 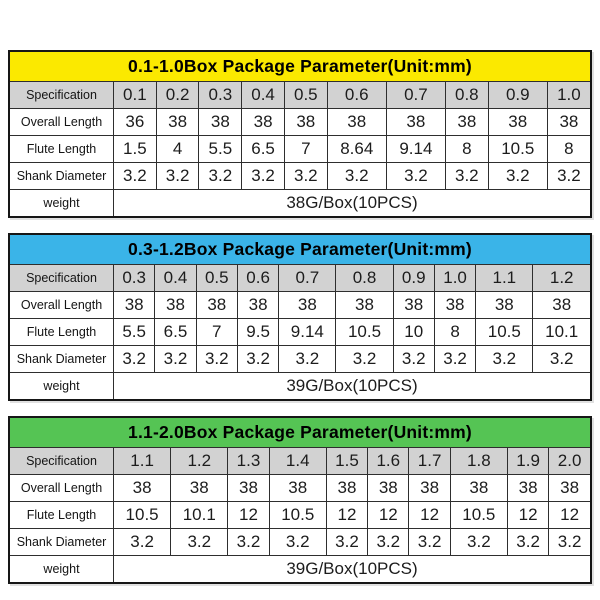 What do you see at coordinates (413, 278) in the screenshot?
I see `table-cell: 0.9` at bounding box center [413, 278].